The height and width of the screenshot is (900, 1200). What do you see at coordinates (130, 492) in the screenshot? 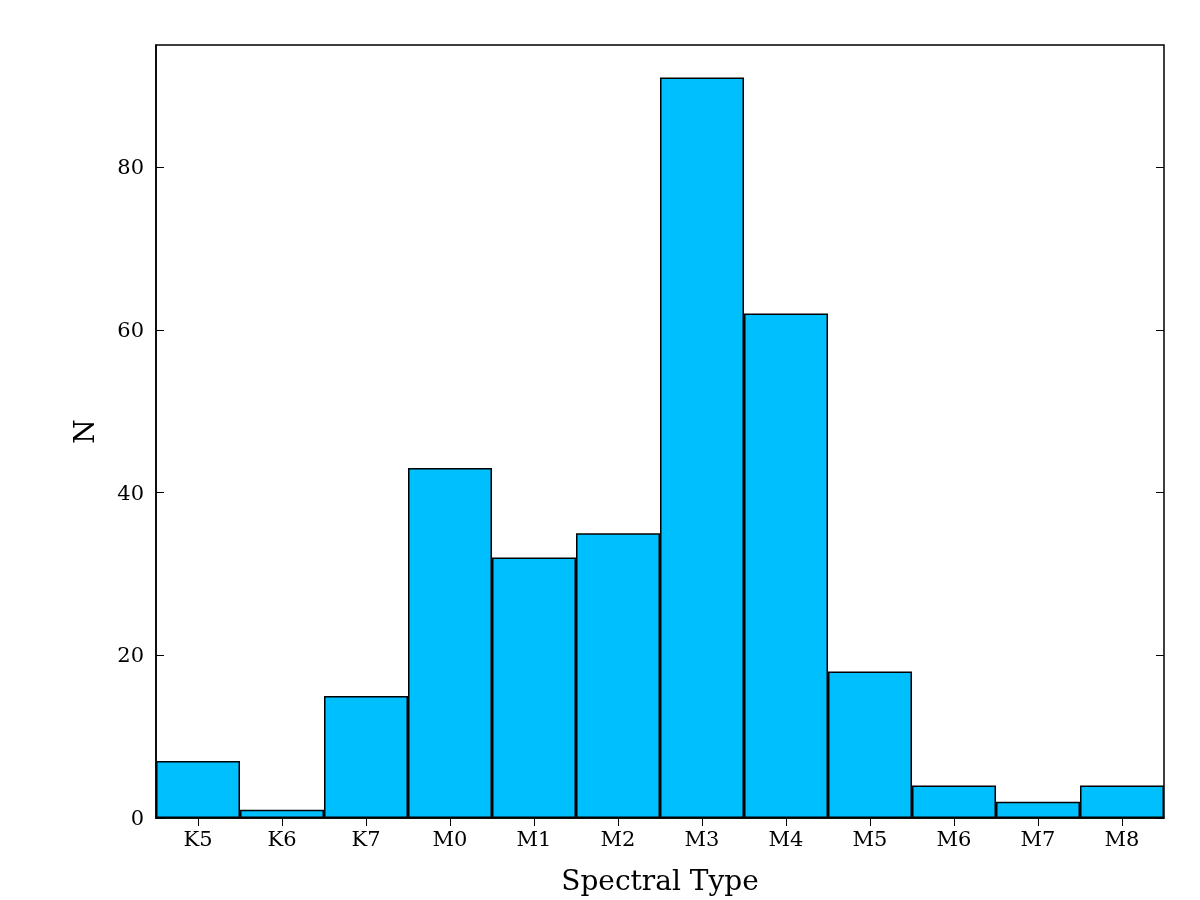
I see `y-tick-label: 40` at bounding box center [130, 492].